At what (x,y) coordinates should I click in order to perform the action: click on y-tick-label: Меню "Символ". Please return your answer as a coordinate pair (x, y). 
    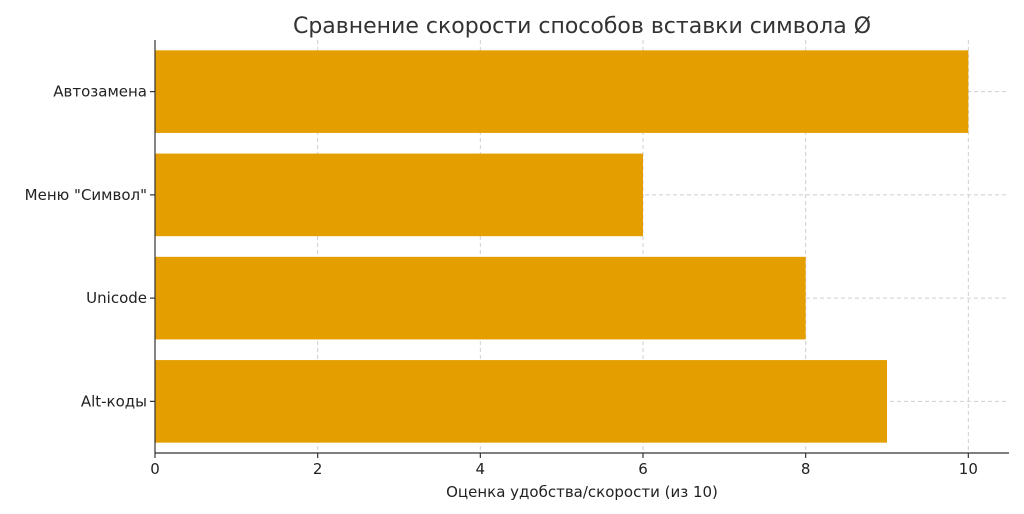
    Looking at the image, I should click on (86, 195).